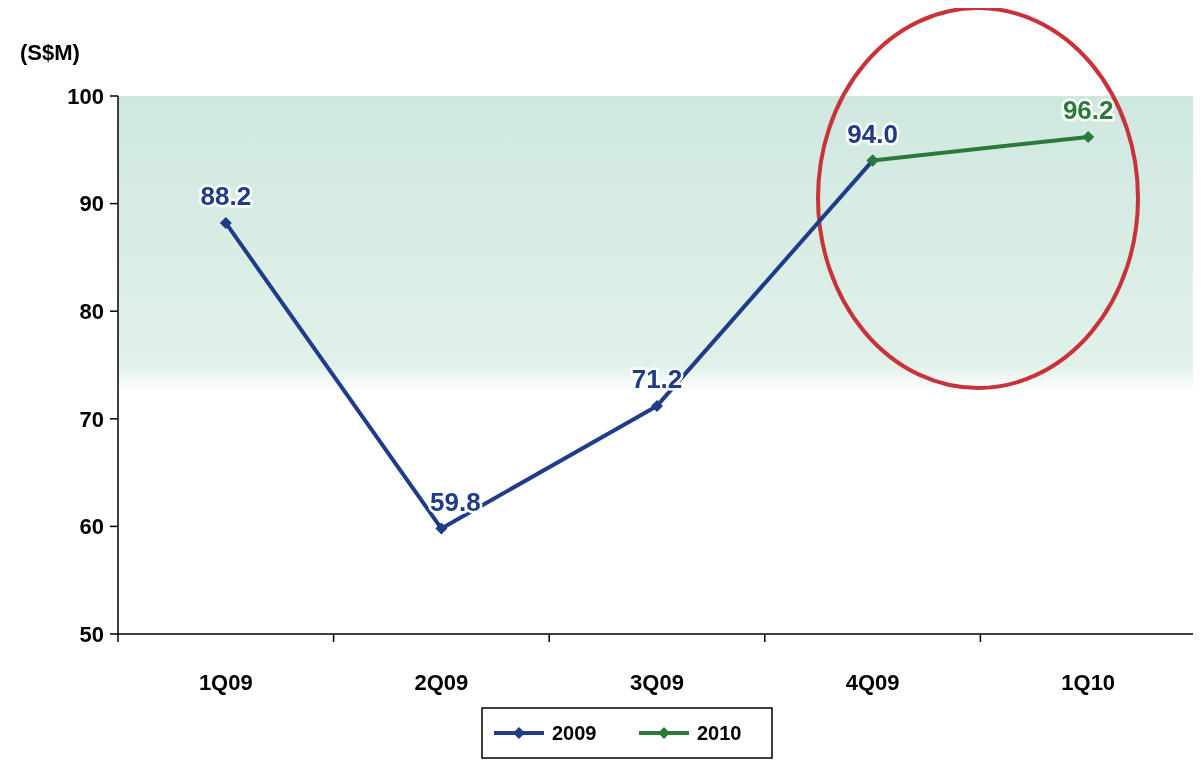 The image size is (1201, 777). What do you see at coordinates (91, 311) in the screenshot?
I see `y-tick-label: 80` at bounding box center [91, 311].